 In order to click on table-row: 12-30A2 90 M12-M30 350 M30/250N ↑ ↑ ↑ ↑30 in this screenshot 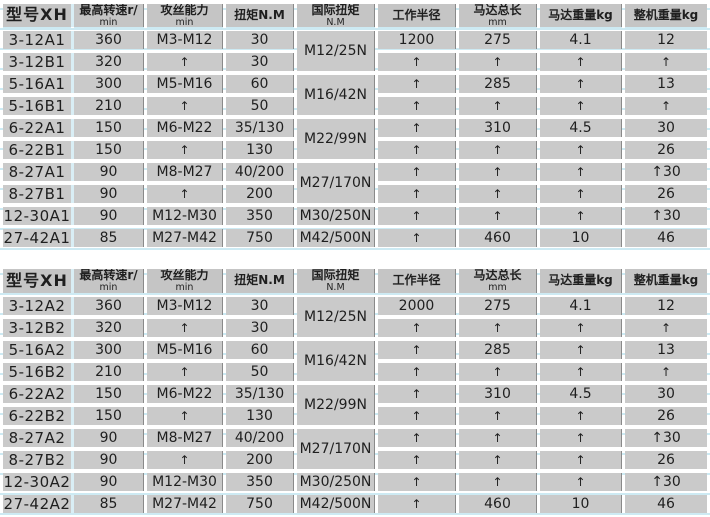, I will do `click(355, 481)`.